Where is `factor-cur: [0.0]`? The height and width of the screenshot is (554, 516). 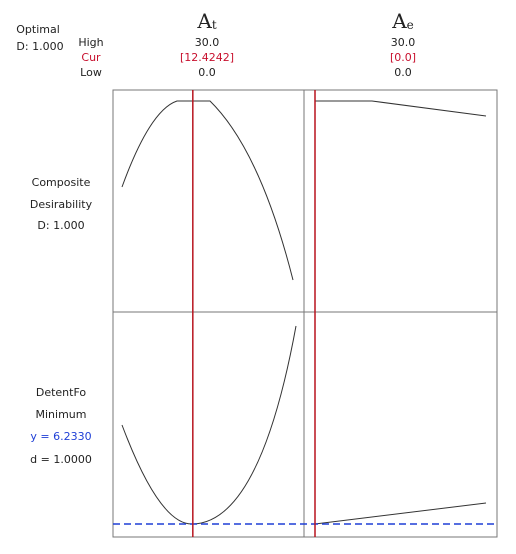
factor-cur: [0.0] is located at coordinates (403, 57).